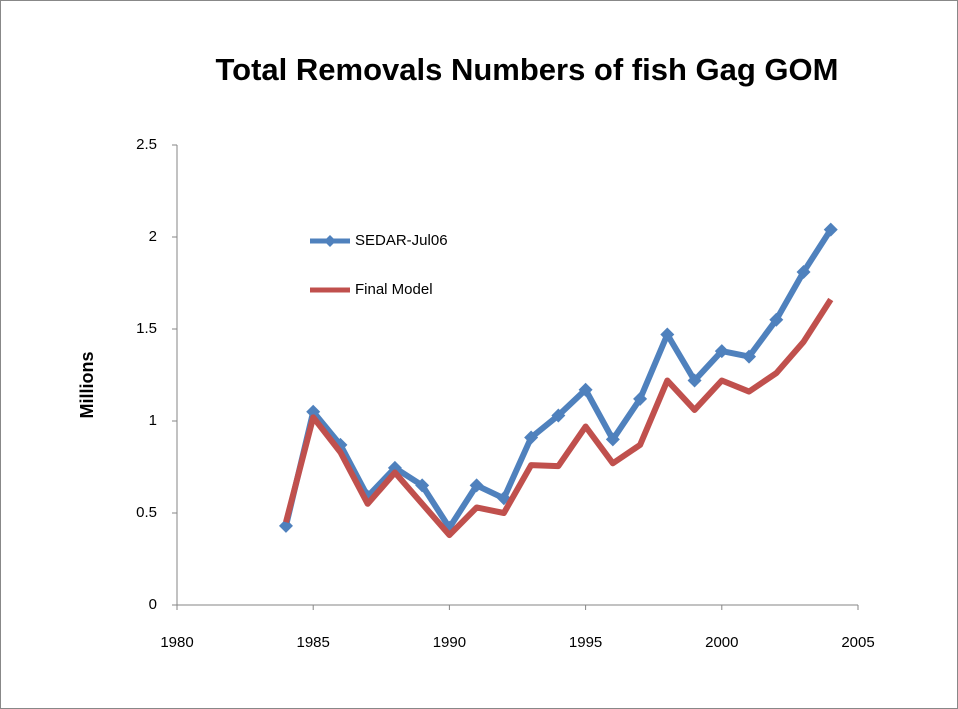 The height and width of the screenshot is (709, 958). I want to click on y-tick-label: 1.5, so click(146, 328).